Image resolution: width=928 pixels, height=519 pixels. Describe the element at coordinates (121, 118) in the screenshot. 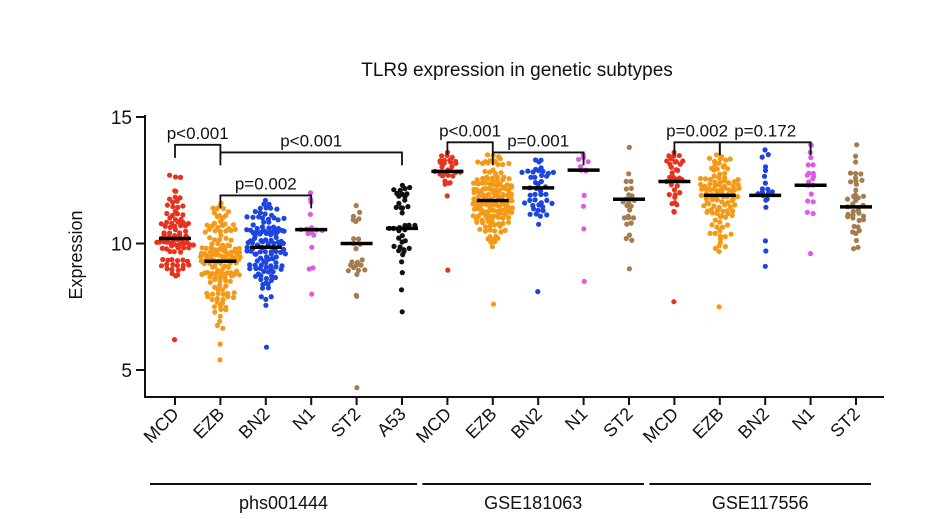

I see `y-tick-label: 15` at that location.